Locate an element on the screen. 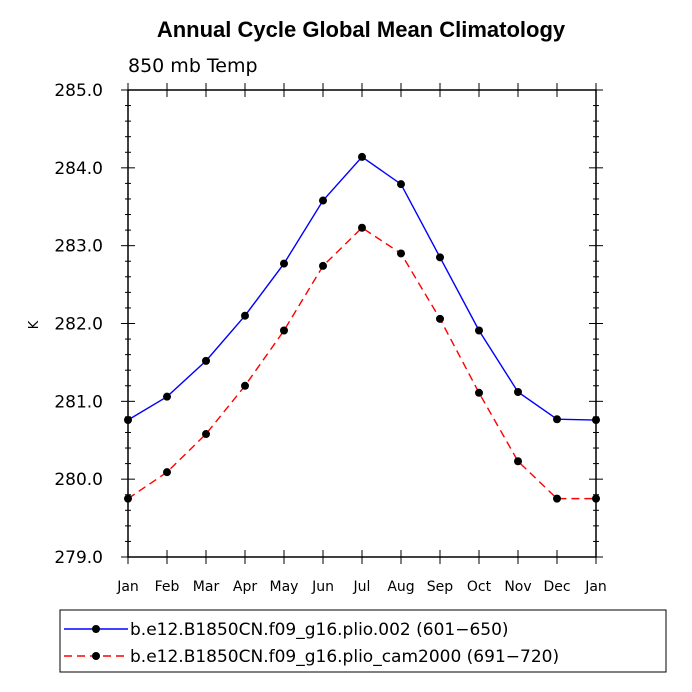  y-tick-label: 282.0 is located at coordinates (78, 325).